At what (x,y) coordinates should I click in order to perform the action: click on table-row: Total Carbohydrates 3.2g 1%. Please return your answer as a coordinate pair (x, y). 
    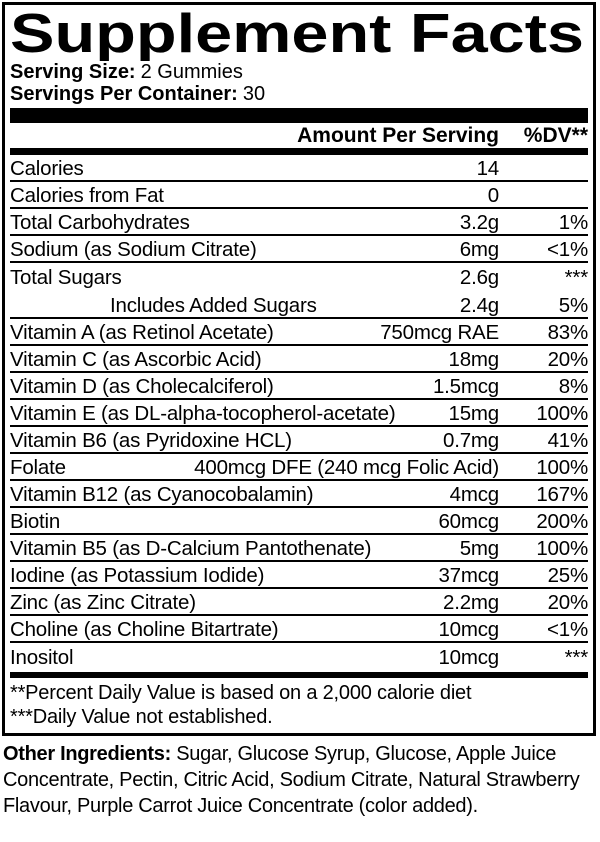
    Looking at the image, I should click on (299, 222).